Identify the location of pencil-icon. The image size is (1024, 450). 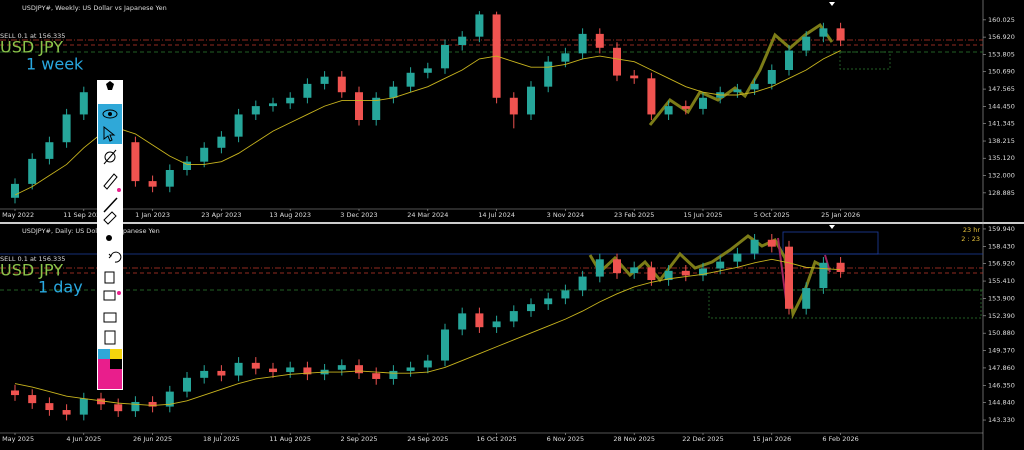
(110, 181).